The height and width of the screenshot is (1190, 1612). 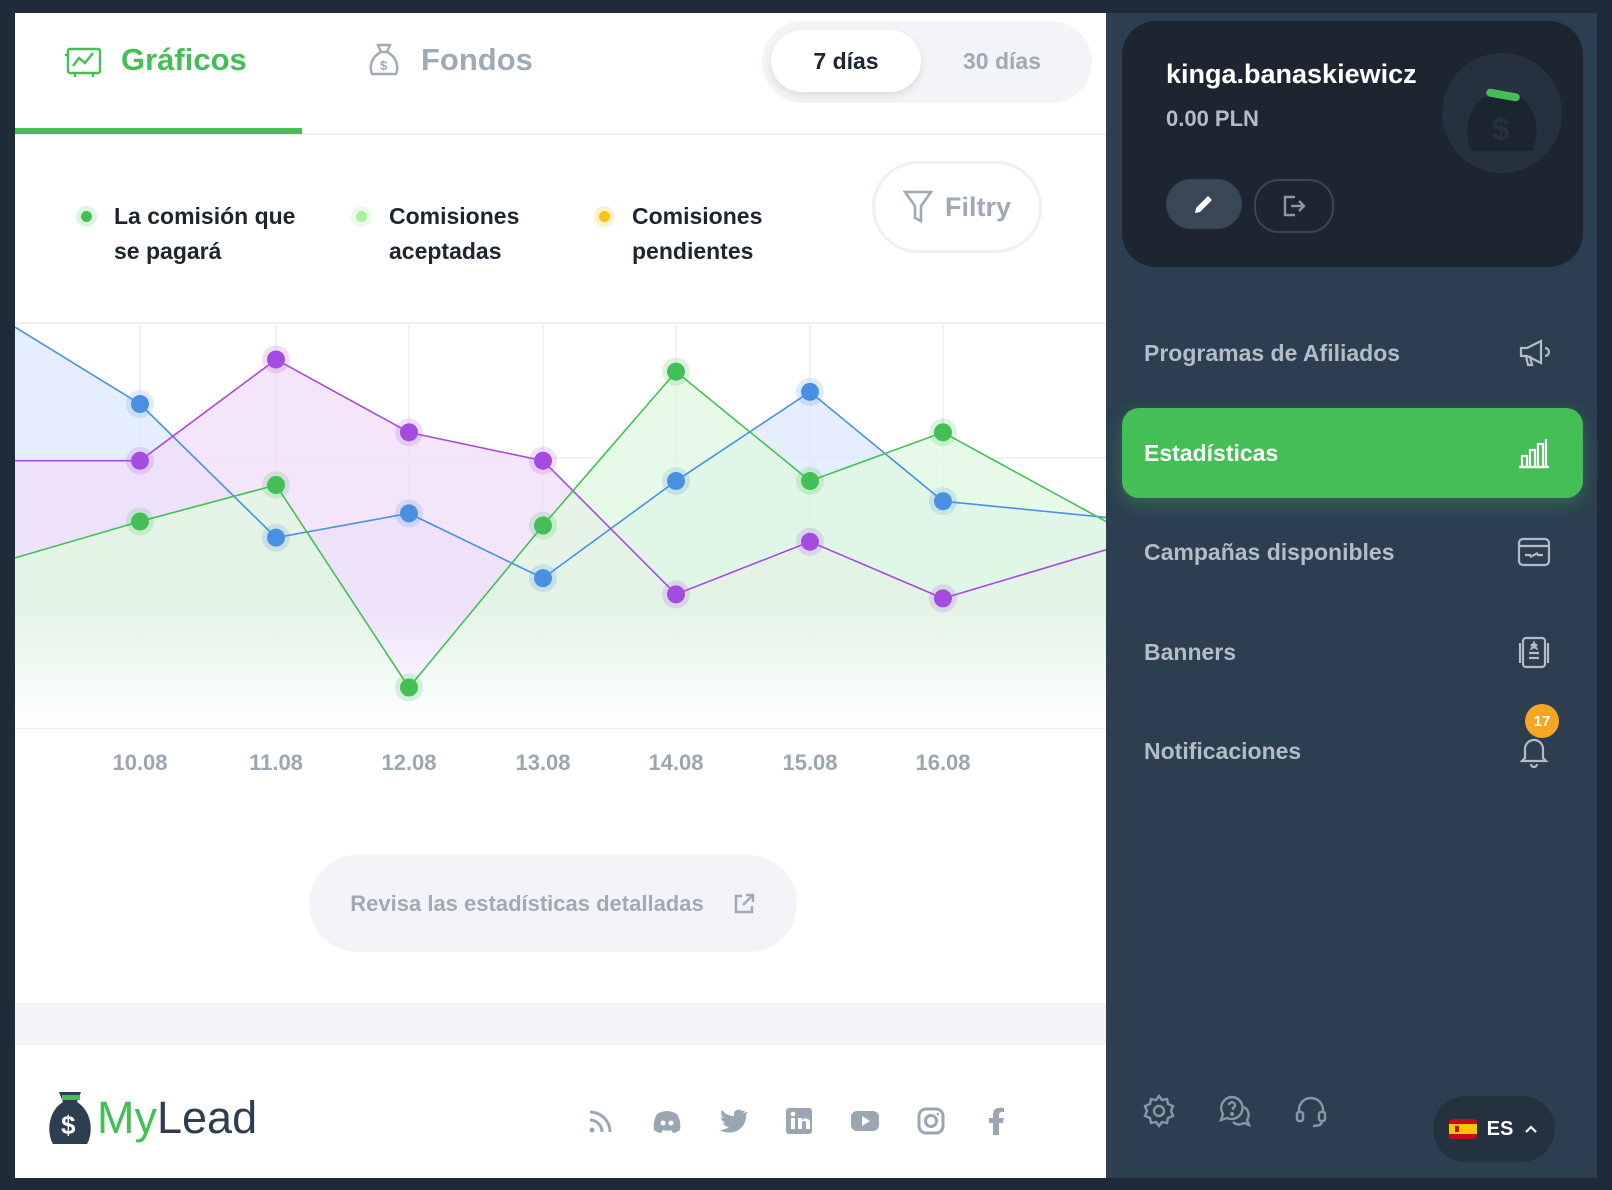 I want to click on pencil-icon, so click(x=1203, y=204).